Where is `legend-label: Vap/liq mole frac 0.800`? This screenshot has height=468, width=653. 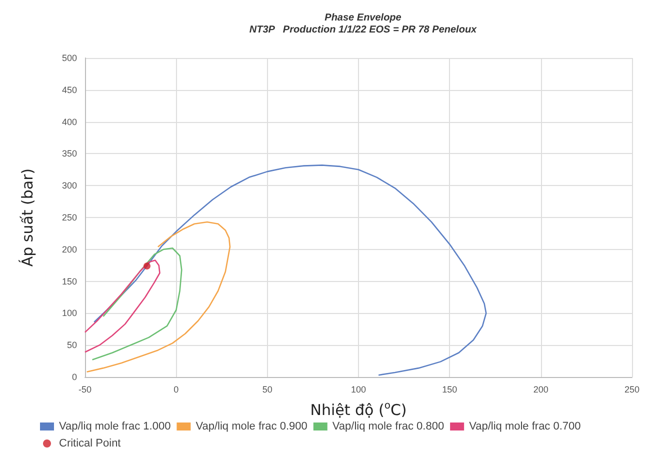
legend-label: Vap/liq mole frac 0.800 is located at coordinates (388, 426).